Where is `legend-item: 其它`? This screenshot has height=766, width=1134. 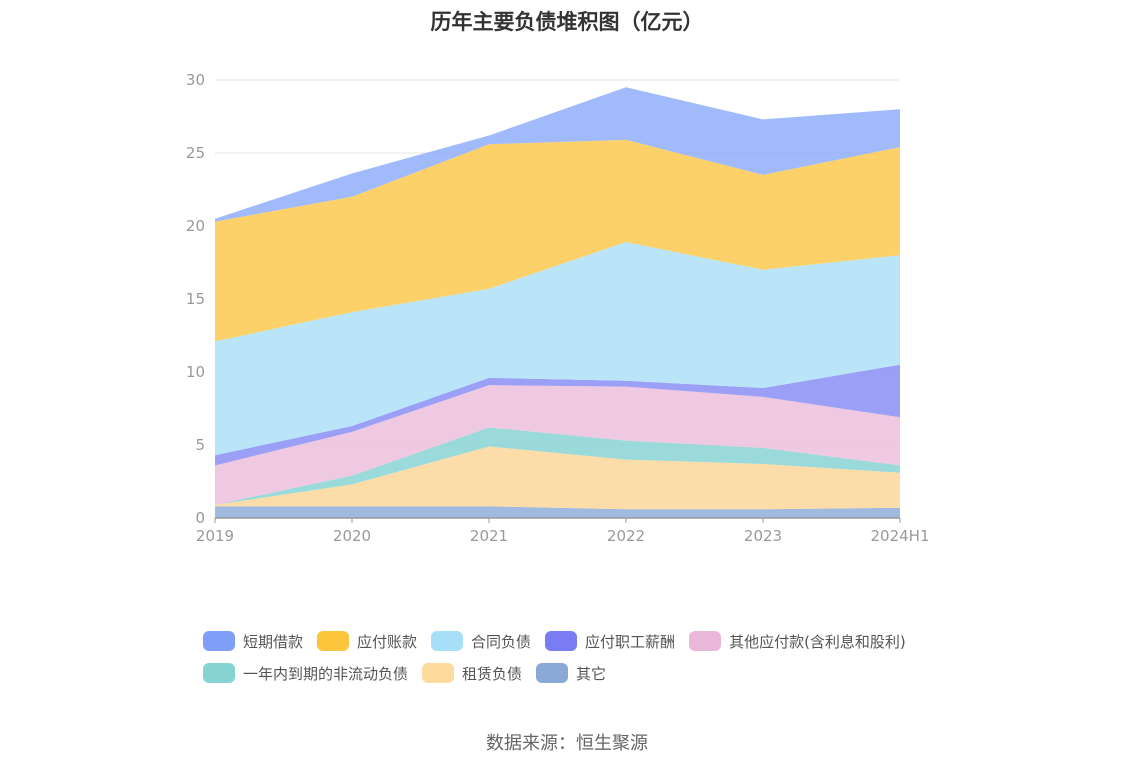 legend-item: 其它 is located at coordinates (571, 673).